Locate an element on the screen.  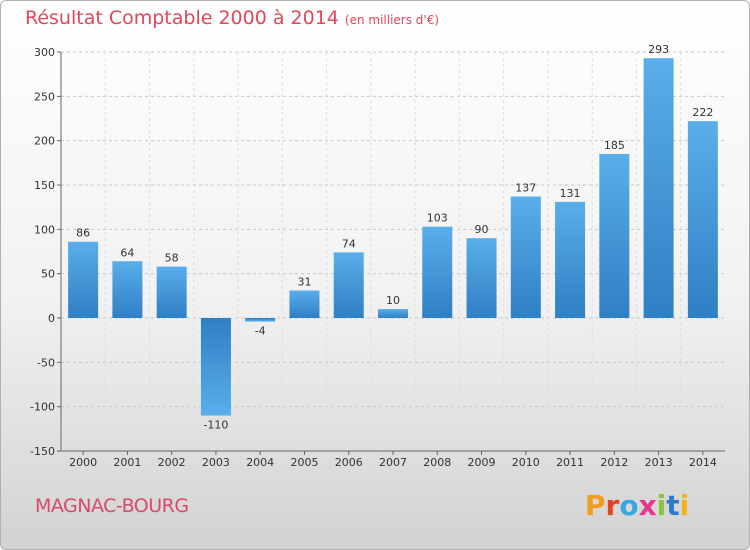
bar-2002 is located at coordinates (171, 292).